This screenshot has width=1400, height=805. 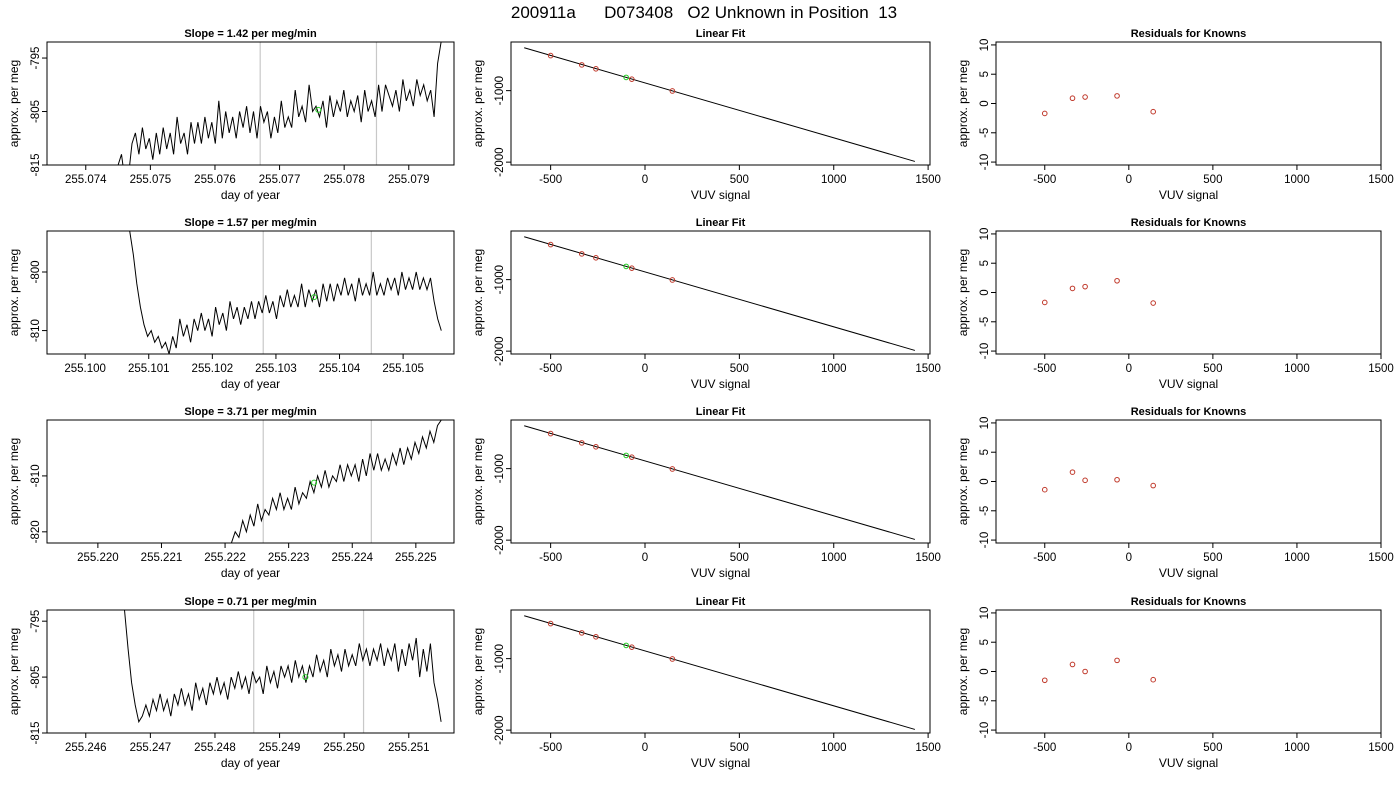 I want to click on x-tick-label: 255.248, so click(x=215, y=748).